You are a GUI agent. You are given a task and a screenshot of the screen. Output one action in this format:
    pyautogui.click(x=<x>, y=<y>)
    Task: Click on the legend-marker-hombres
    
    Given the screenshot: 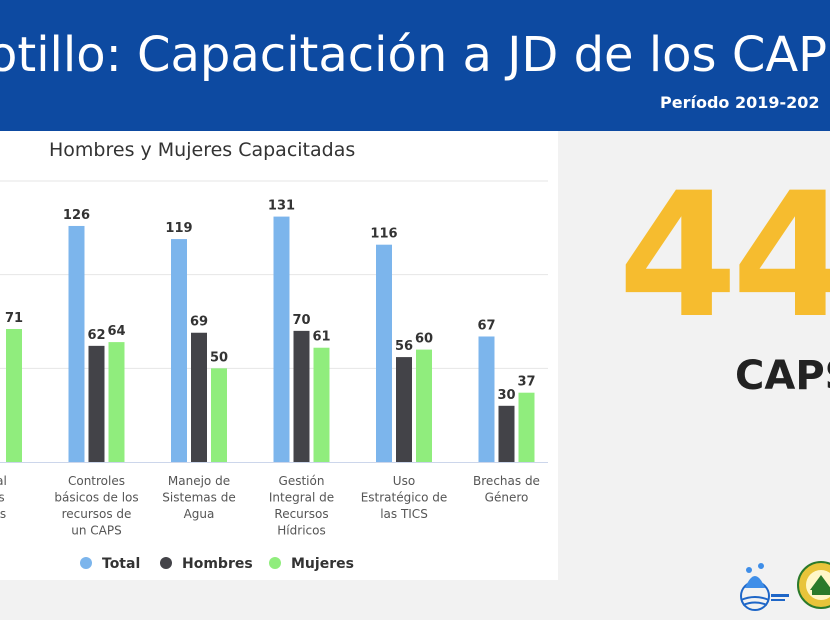 What is the action you would take?
    pyautogui.click(x=166, y=563)
    